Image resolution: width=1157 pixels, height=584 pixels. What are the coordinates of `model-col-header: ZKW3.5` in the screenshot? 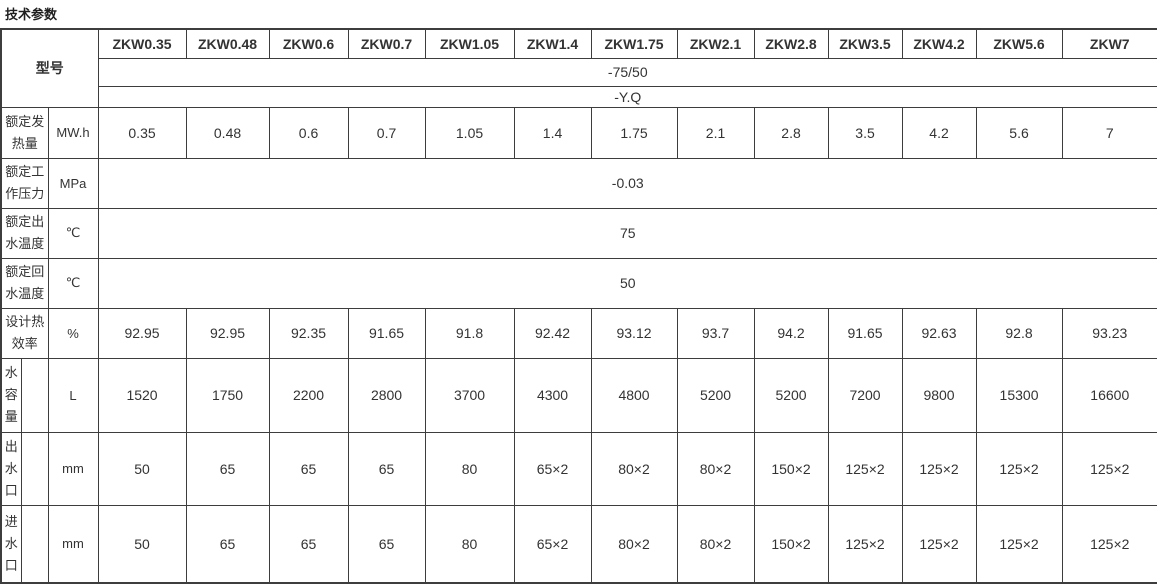 It's located at (865, 43).